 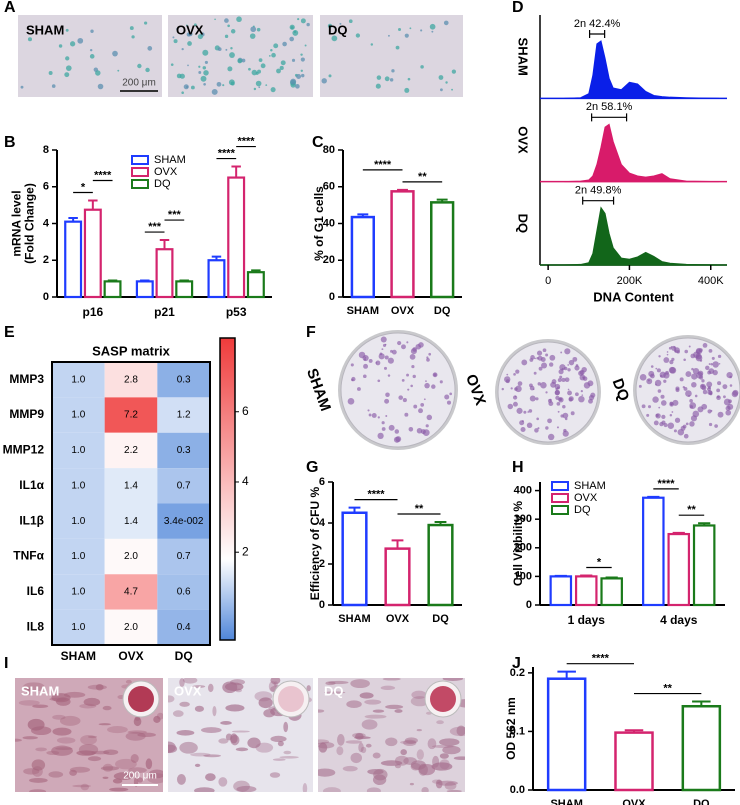 I want to click on panel-letter: B, so click(x=10, y=142).